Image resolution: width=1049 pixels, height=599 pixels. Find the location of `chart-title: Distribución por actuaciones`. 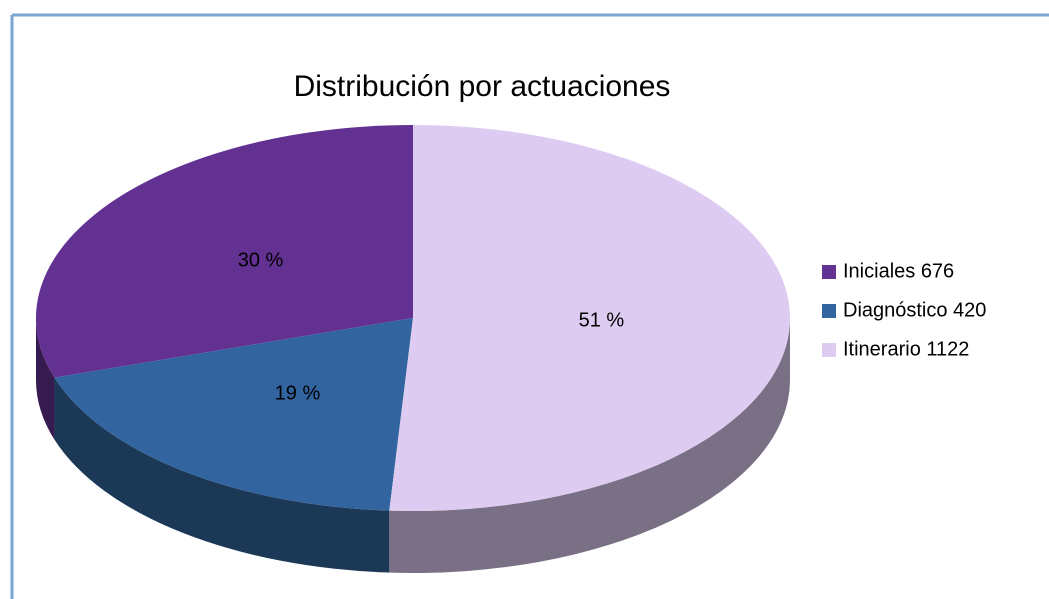

chart-title: Distribución por actuaciones is located at coordinates (482, 86).